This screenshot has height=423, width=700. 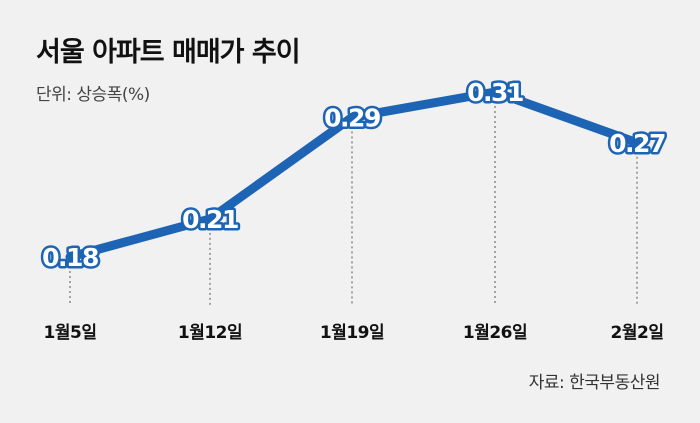 What do you see at coordinates (210, 219) in the screenshot?
I see `data-label-1: 0.21` at bounding box center [210, 219].